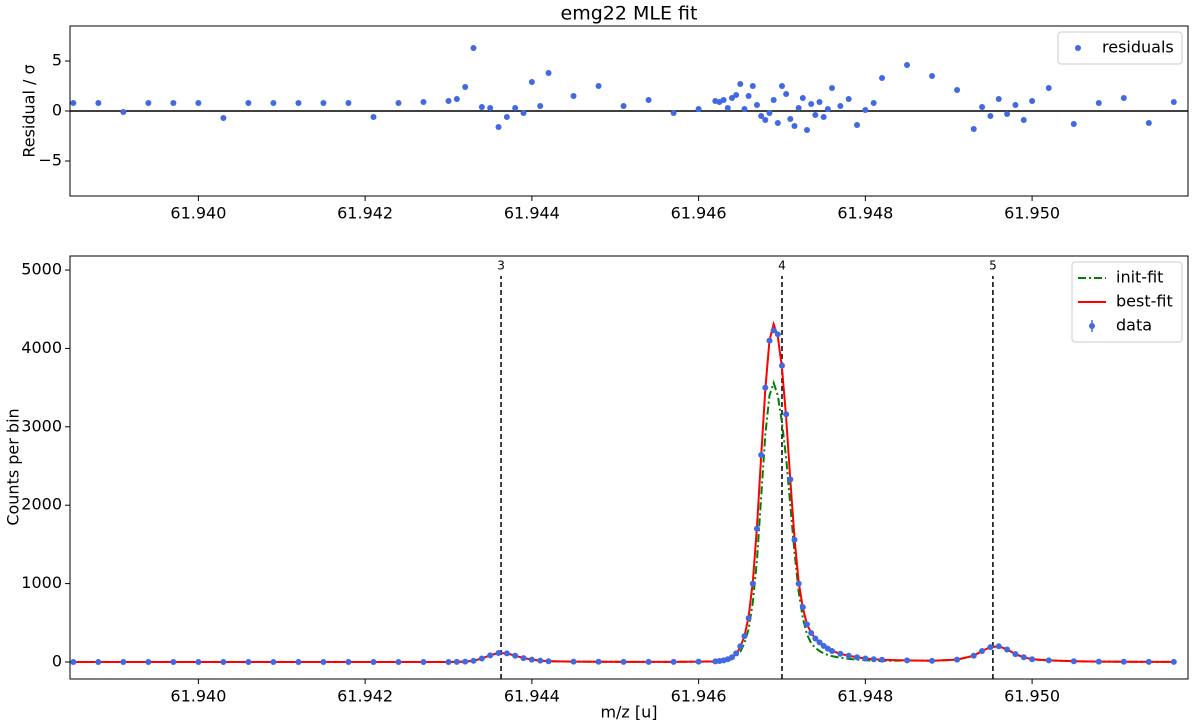 This screenshot has height=727, width=1194. Describe the element at coordinates (41, 347) in the screenshot. I see `y-tick-label: 4000` at that location.